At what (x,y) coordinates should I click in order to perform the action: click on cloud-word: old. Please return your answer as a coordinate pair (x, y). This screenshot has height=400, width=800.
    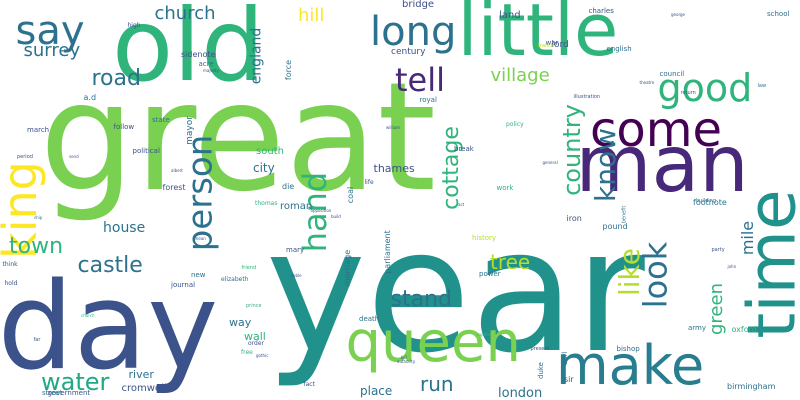
    Looking at the image, I should click on (188, 52).